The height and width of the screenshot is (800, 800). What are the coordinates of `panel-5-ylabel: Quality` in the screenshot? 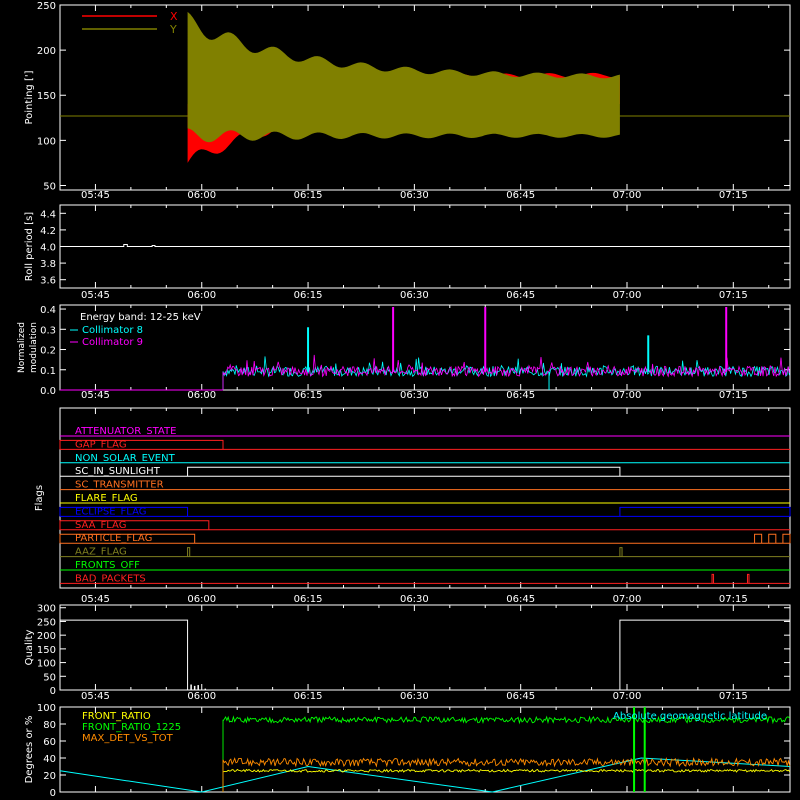 It's located at (29, 648).